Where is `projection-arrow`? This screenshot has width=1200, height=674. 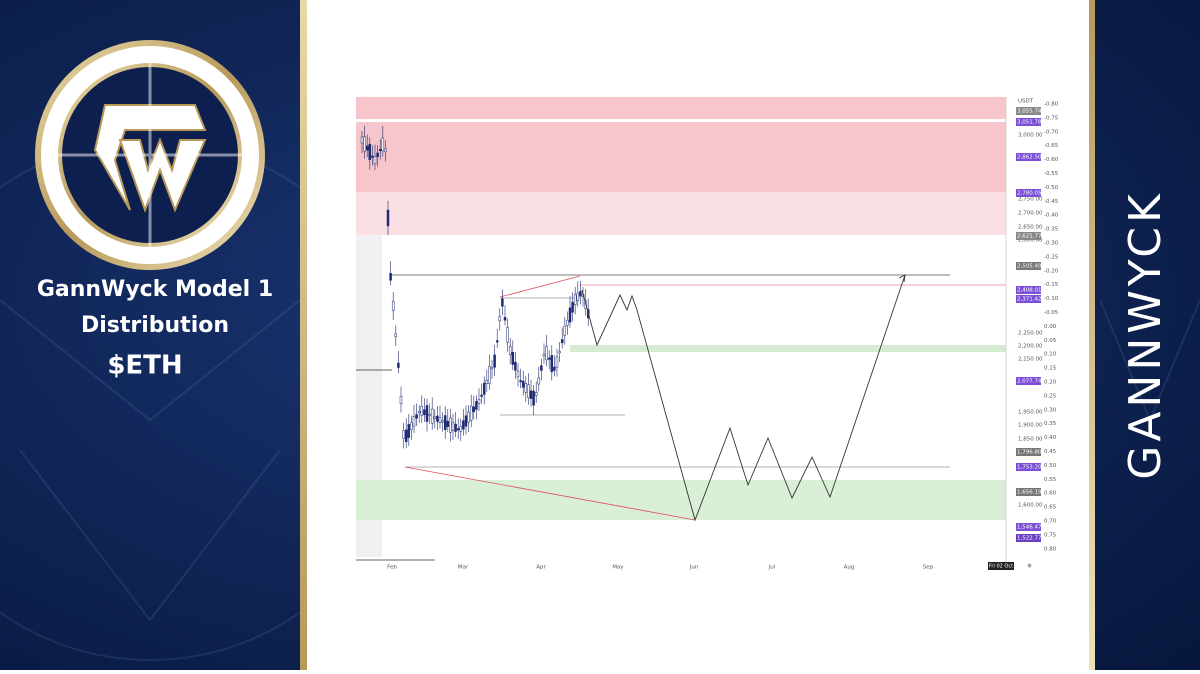
projection-arrow is located at coordinates (902, 278).